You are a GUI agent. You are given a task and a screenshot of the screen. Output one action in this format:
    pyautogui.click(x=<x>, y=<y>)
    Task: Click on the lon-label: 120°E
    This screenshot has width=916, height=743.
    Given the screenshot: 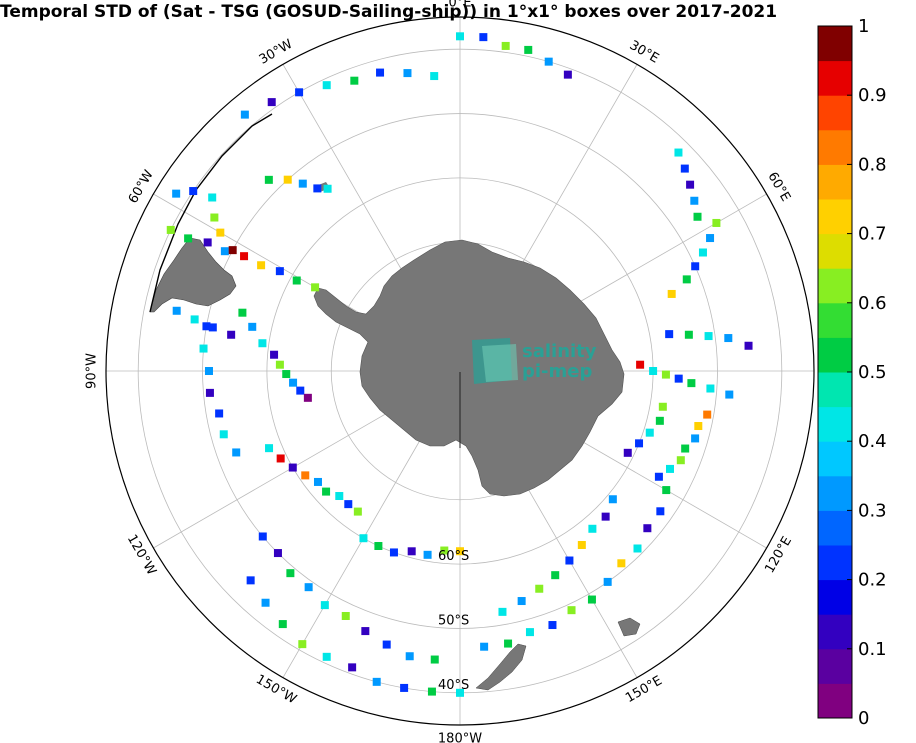 What is the action you would take?
    pyautogui.click(x=778, y=555)
    